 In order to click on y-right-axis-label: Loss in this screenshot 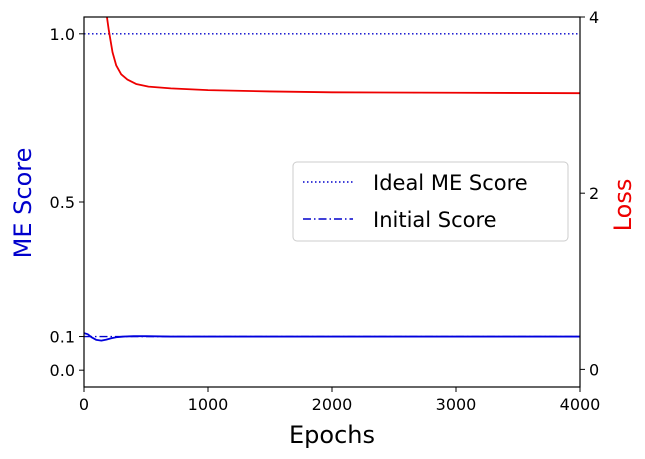, I will do `click(623, 205)`.